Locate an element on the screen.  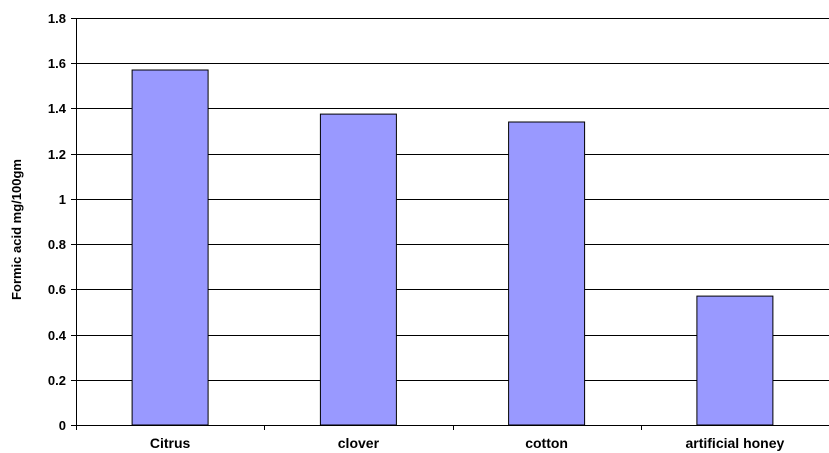
y-axis-ticks: 0 0.2 0.4 0.6 0.8 1 1.2 1.4 1.6 1.8 is located at coordinates (62, 222).